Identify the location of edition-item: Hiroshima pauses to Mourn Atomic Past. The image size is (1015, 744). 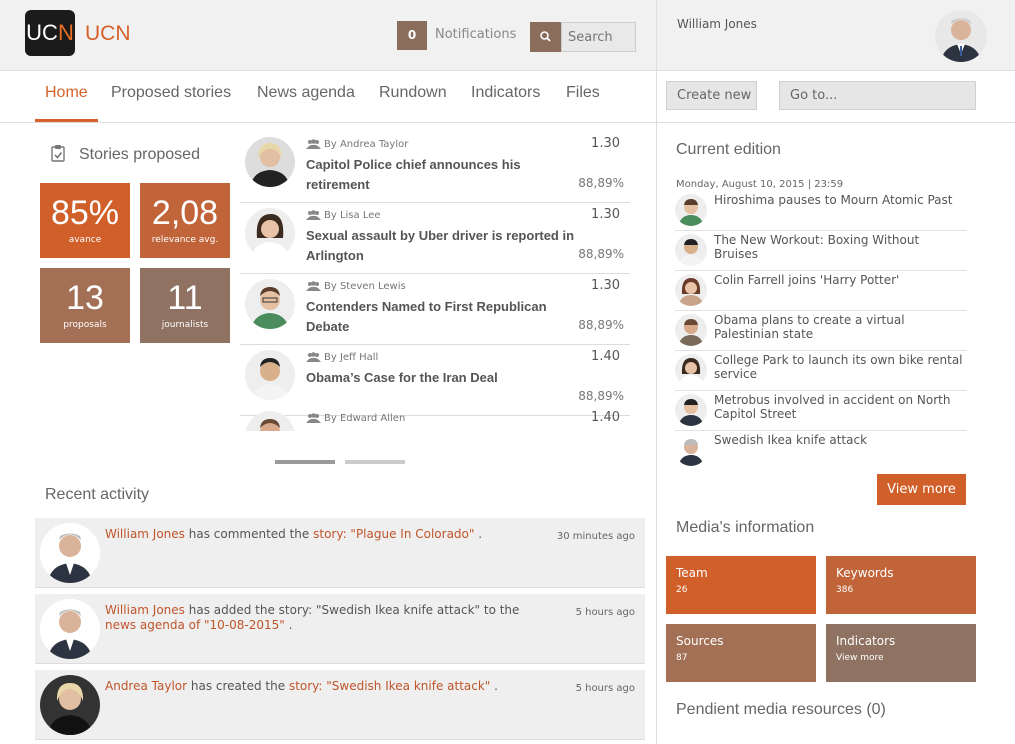
(821, 211).